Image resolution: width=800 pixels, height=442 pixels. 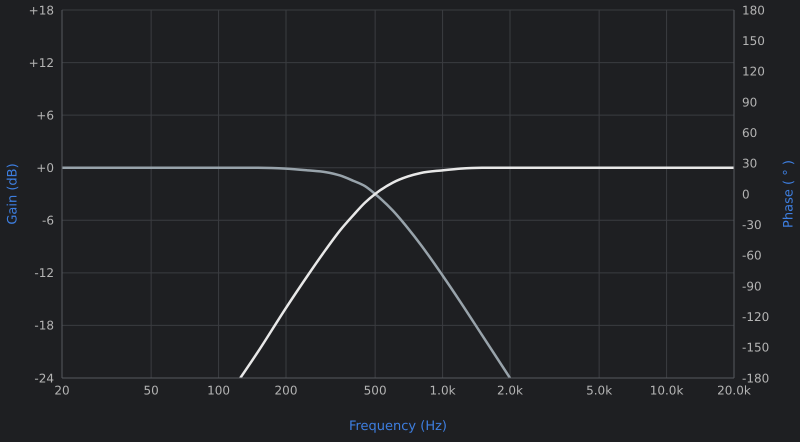 What do you see at coordinates (750, 102) in the screenshot?
I see `y2-tick-label: 90` at bounding box center [750, 102].